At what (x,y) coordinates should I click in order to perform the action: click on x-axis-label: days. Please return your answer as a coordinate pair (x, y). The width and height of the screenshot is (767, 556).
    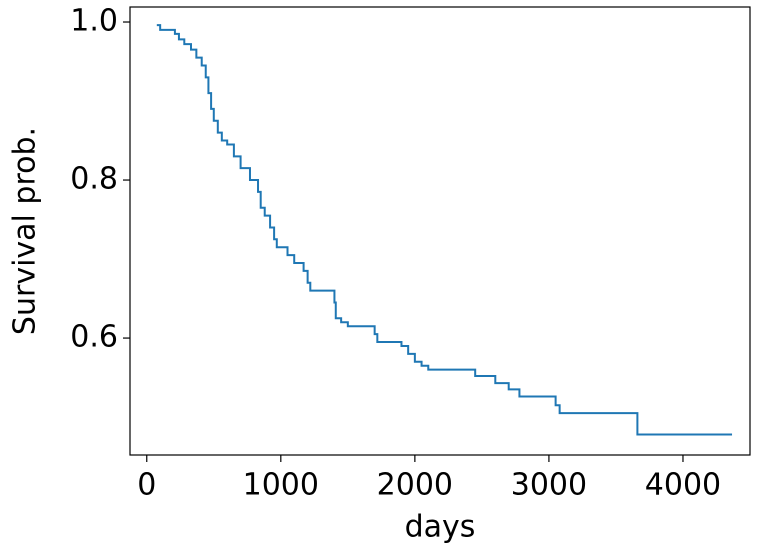
    Looking at the image, I should click on (440, 527).